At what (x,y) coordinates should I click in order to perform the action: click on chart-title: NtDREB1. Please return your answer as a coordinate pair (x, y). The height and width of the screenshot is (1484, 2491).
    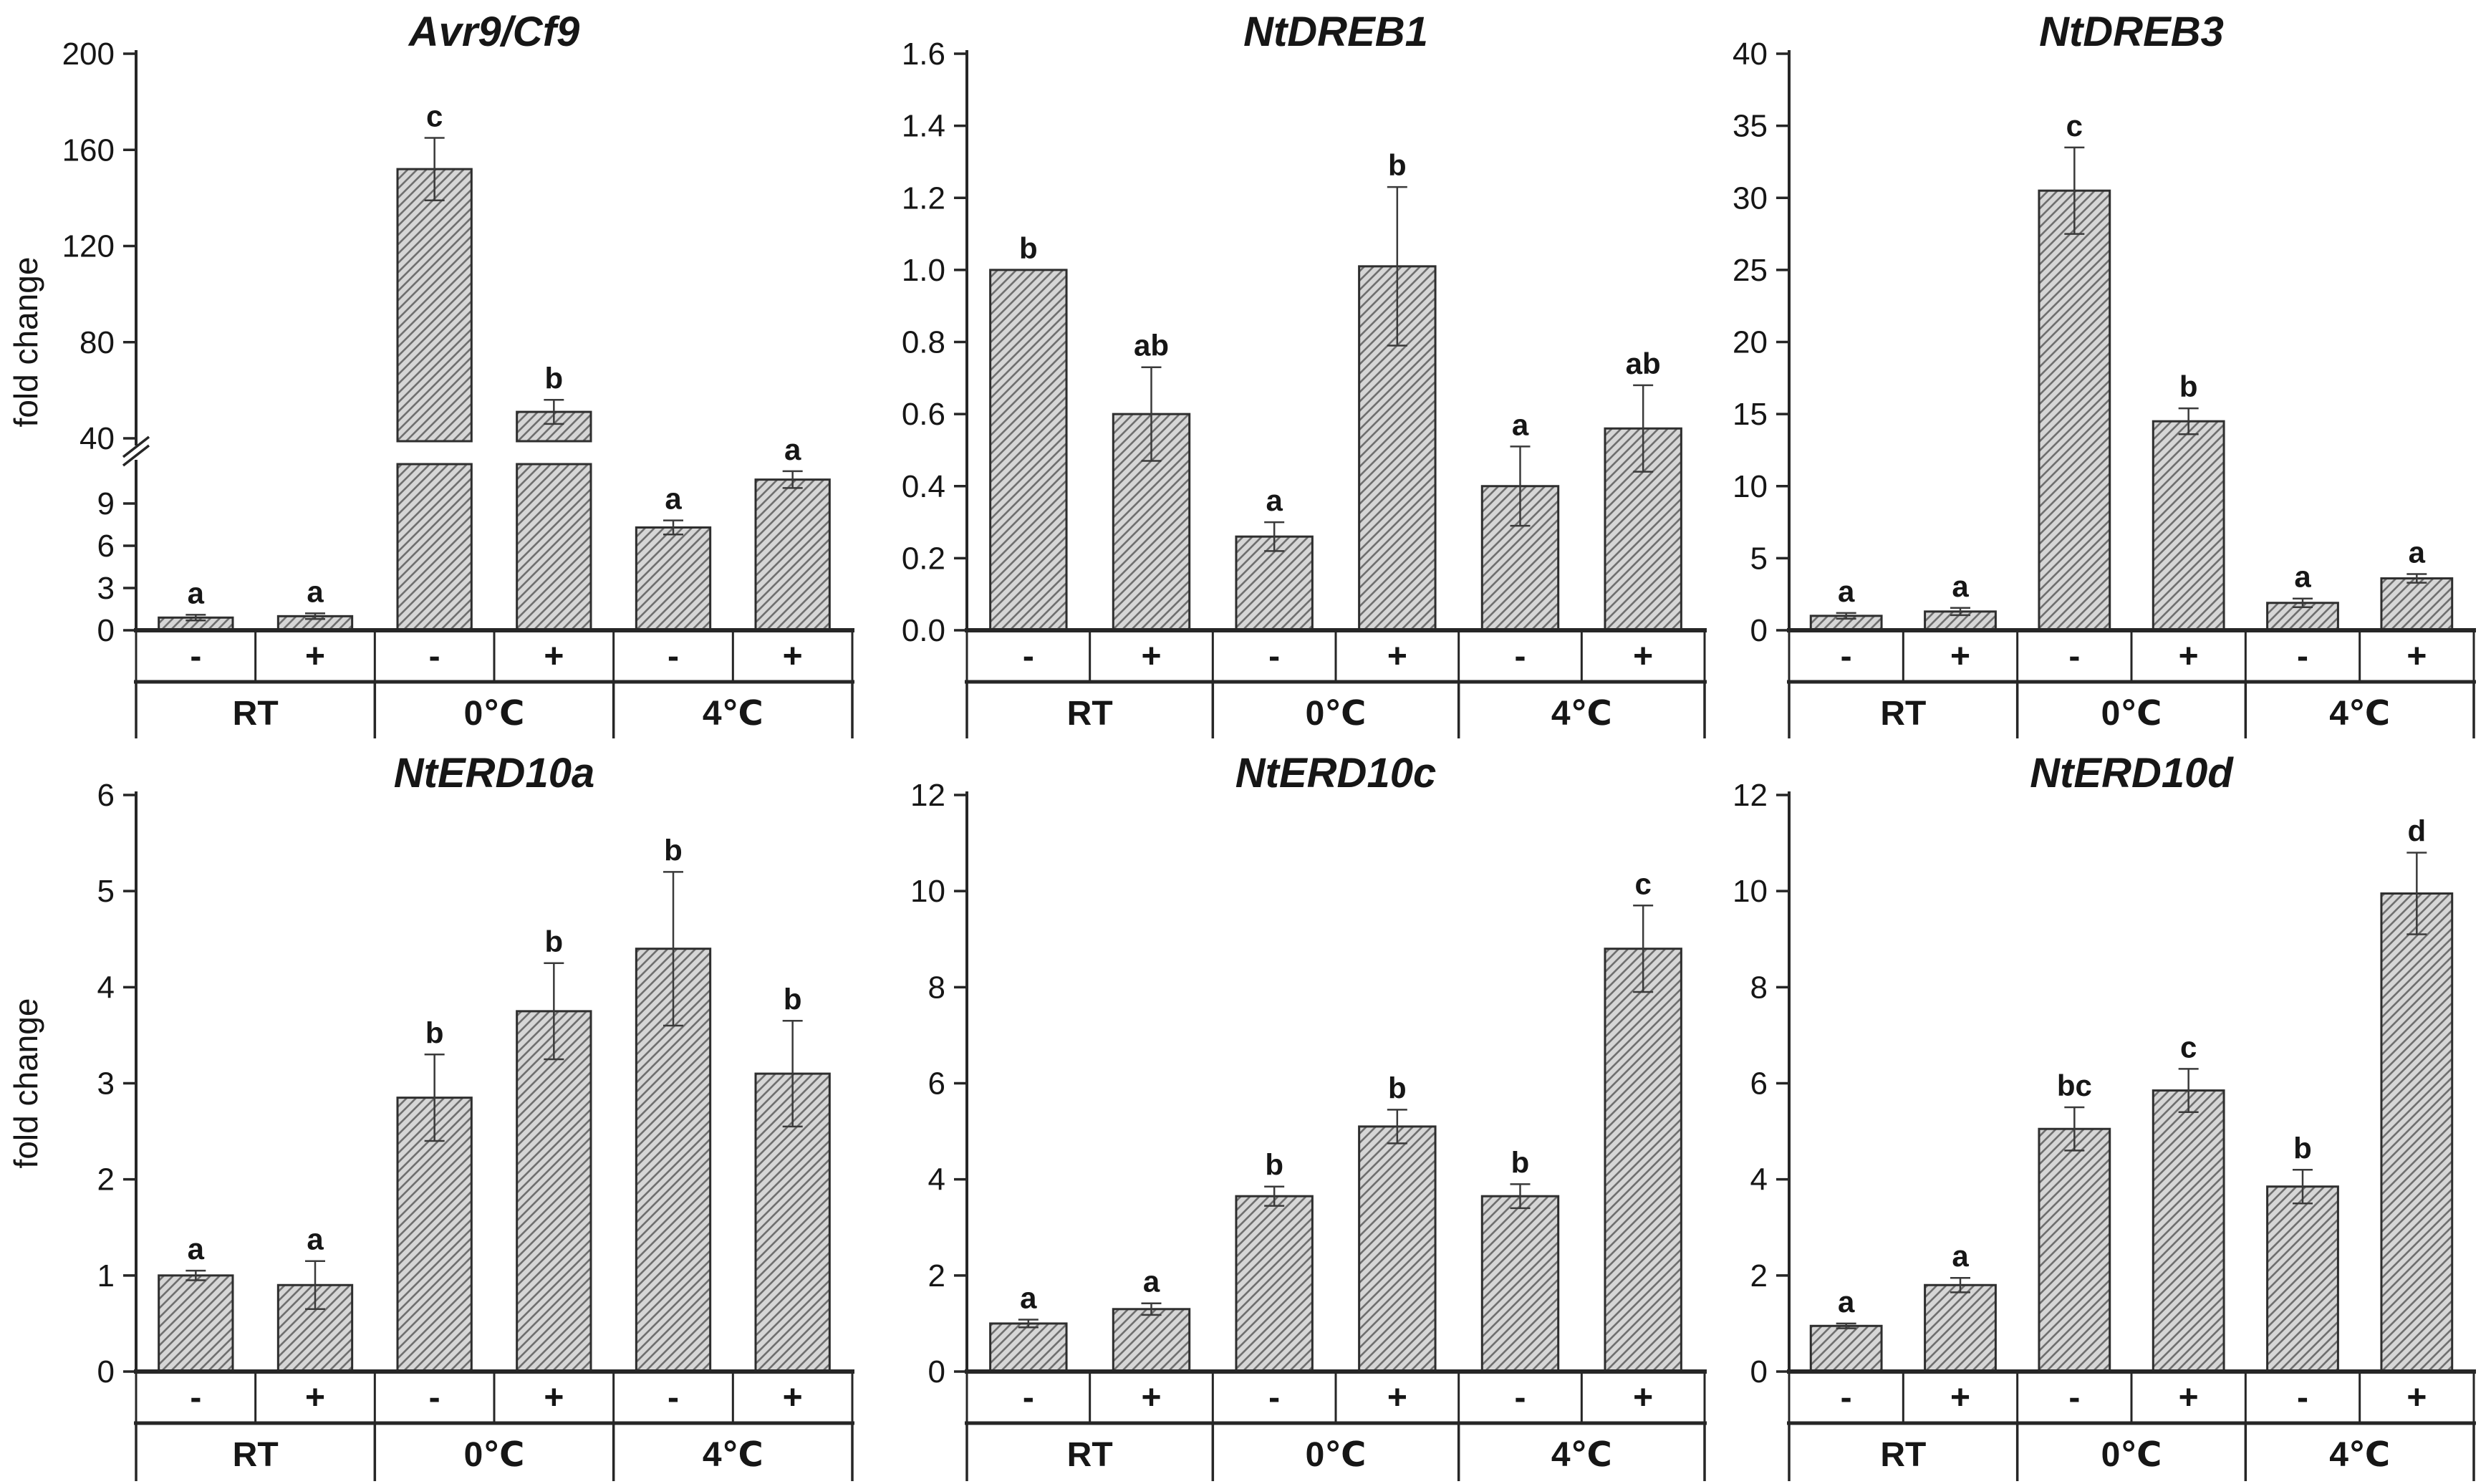
    Looking at the image, I should click on (1335, 32).